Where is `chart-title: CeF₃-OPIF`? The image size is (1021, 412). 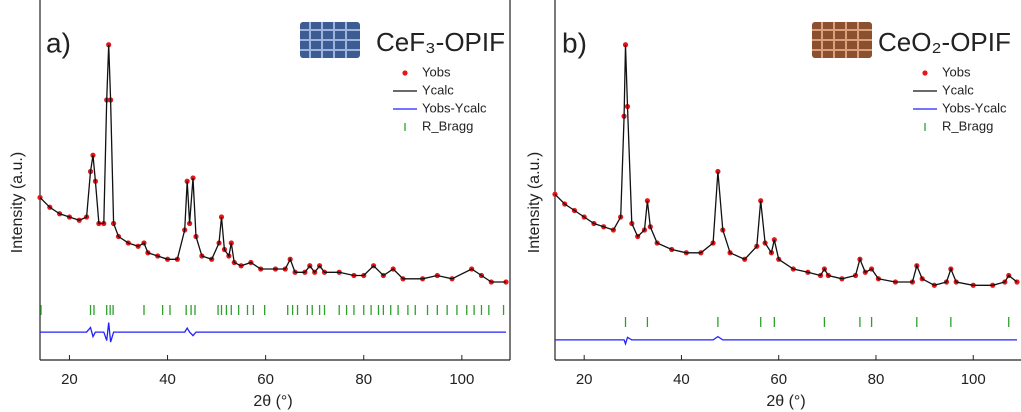 chart-title: CeF₃-OPIF is located at coordinates (440, 42).